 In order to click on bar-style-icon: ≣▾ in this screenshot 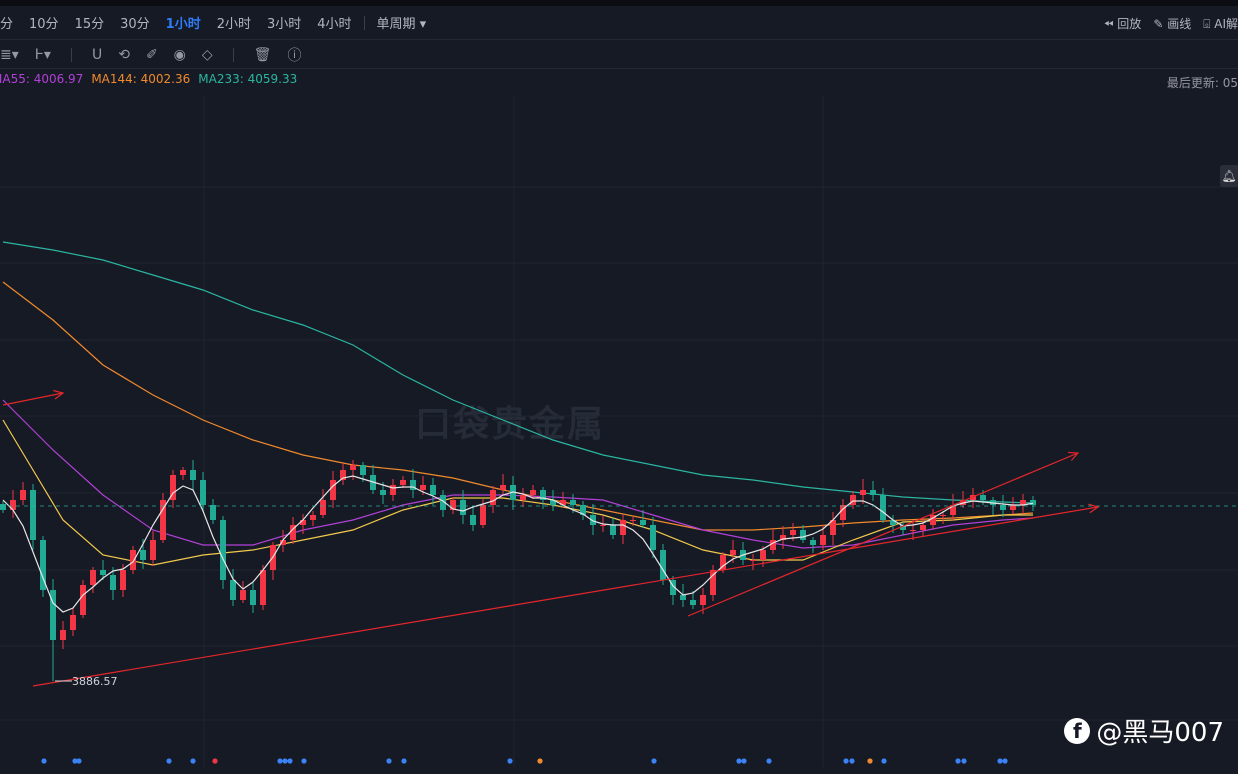, I will do `click(9, 54)`.